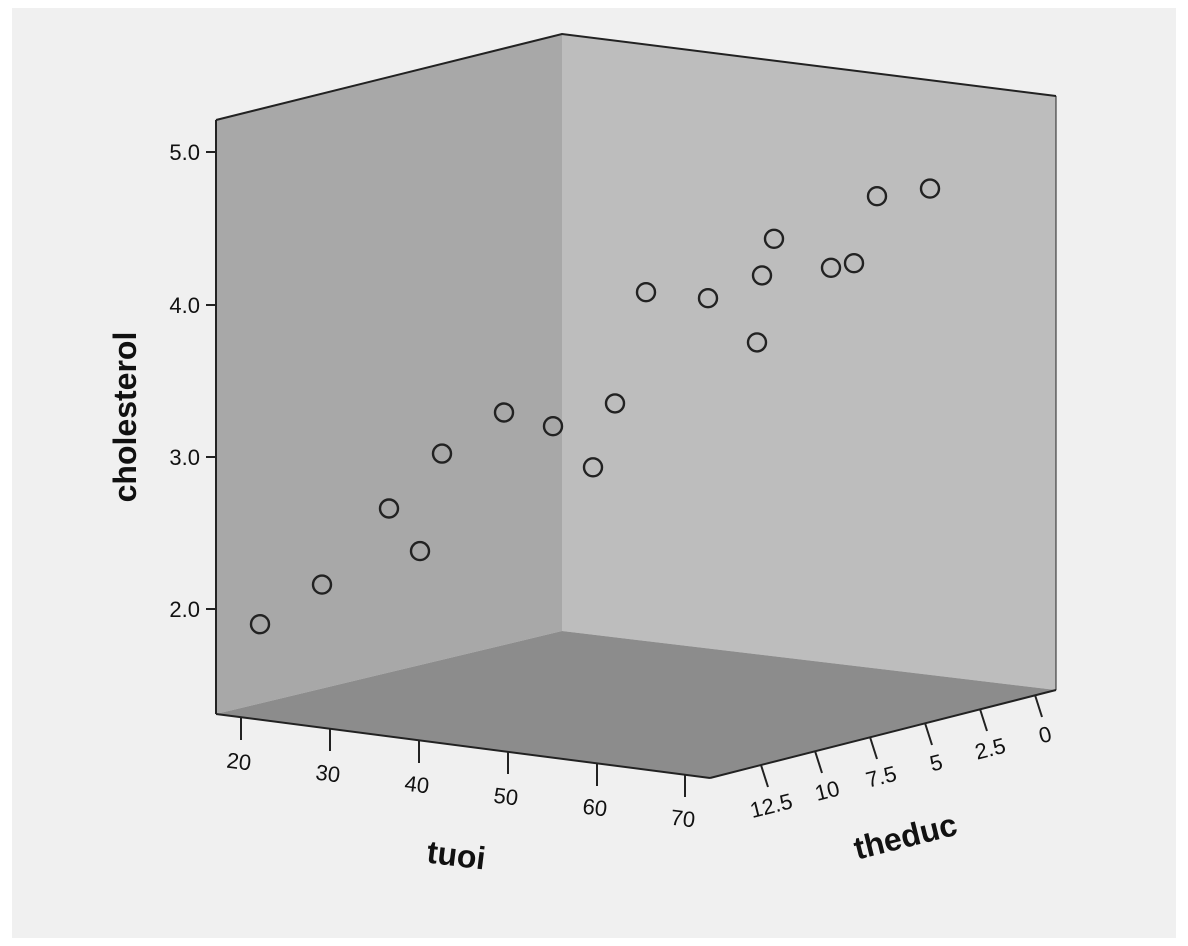 The width and height of the screenshot is (1188, 946). Describe the element at coordinates (456, 855) in the screenshot. I see `x-axis-title: tuoi` at that location.